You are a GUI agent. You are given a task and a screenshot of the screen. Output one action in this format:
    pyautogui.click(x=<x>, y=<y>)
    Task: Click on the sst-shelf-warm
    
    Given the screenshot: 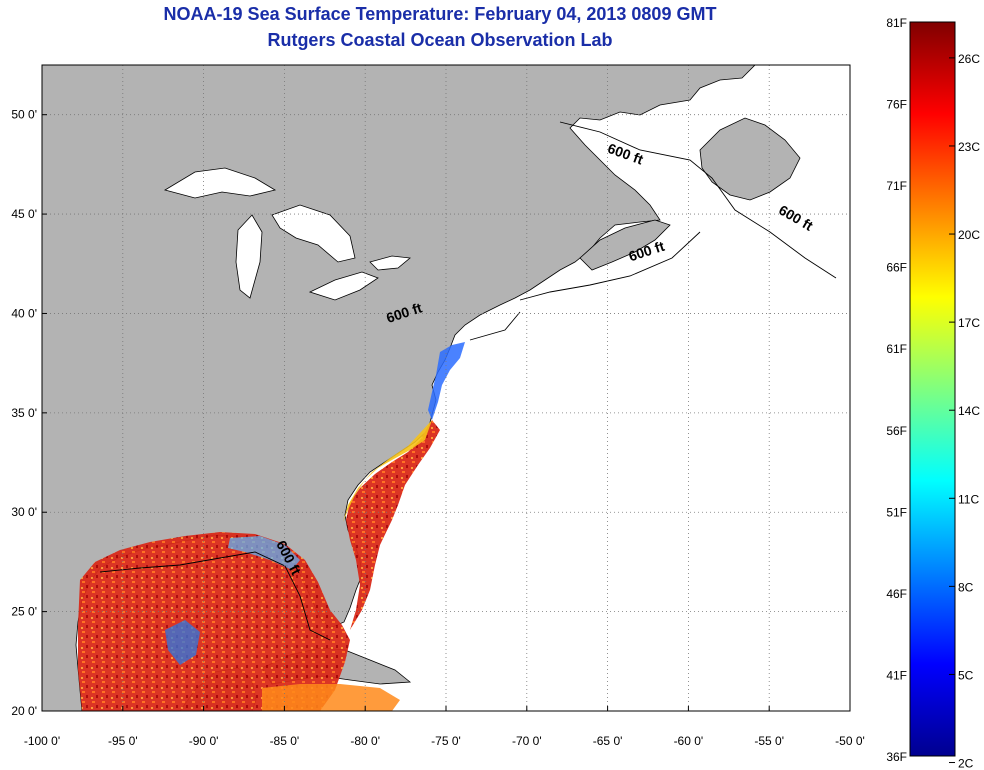 What is the action you would take?
    pyautogui.click(x=387, y=471)
    